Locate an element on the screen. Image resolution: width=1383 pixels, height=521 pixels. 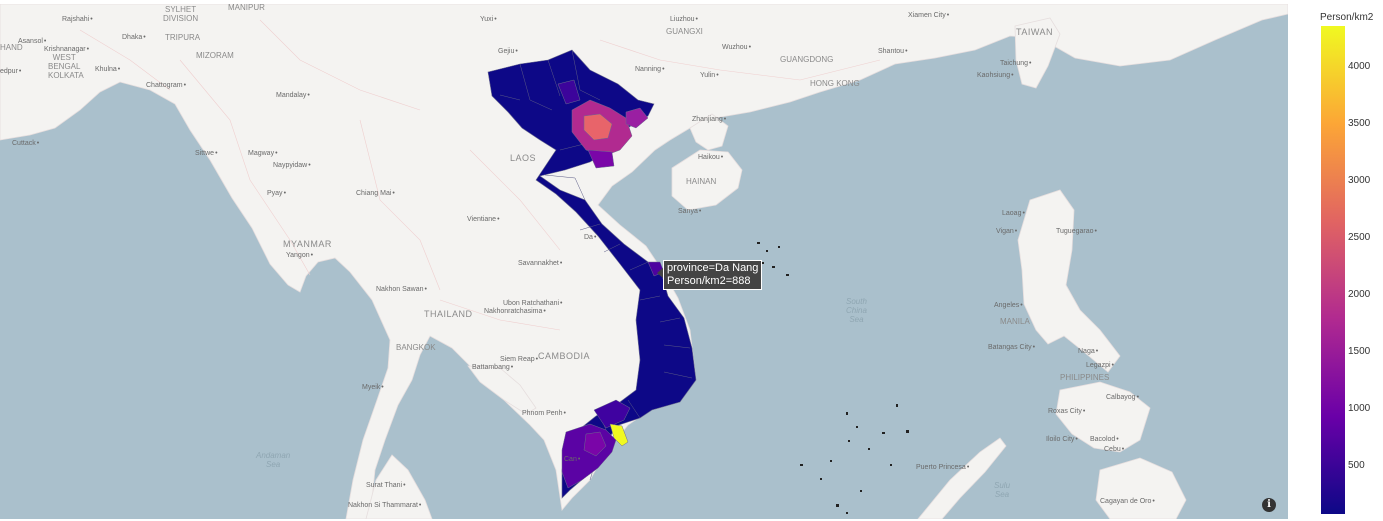
southeast-region is located at coordinates (612, 414).